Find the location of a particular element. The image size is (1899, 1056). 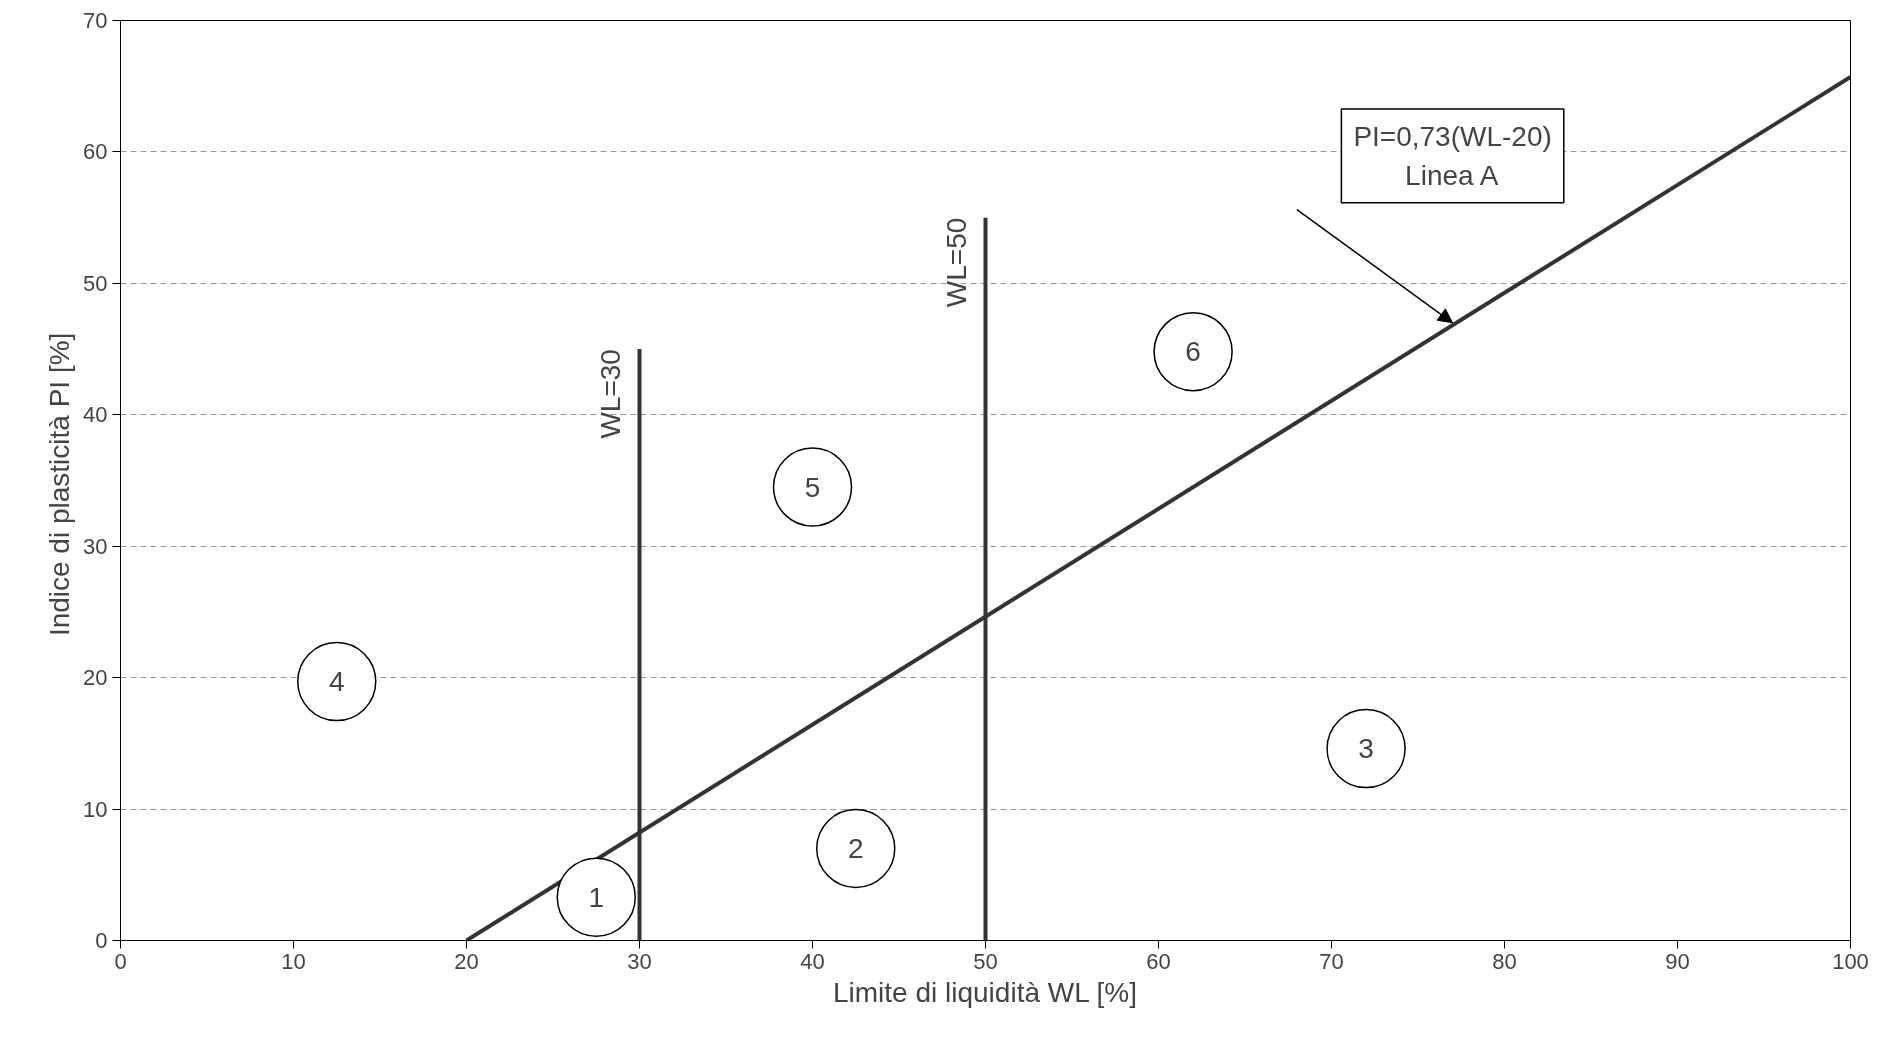

text: WL=30 is located at coordinates (610, 394).